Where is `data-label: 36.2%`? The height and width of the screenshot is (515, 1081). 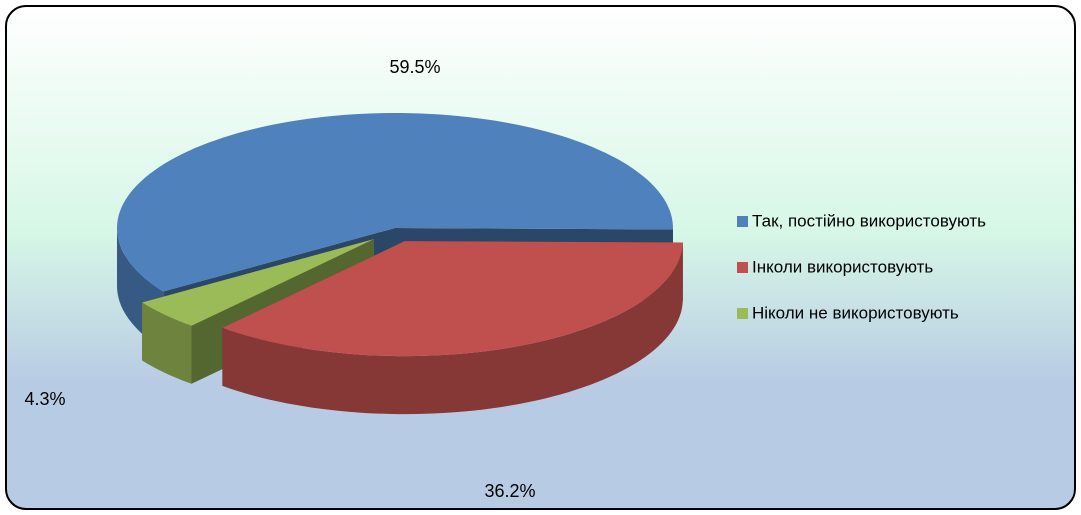 data-label: 36.2% is located at coordinates (509, 491).